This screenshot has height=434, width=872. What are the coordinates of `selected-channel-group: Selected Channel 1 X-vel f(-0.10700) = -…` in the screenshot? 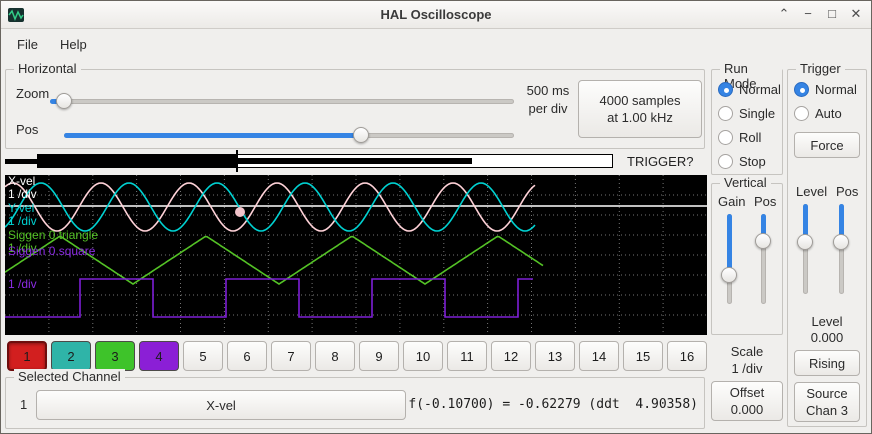 It's located at (355, 399).